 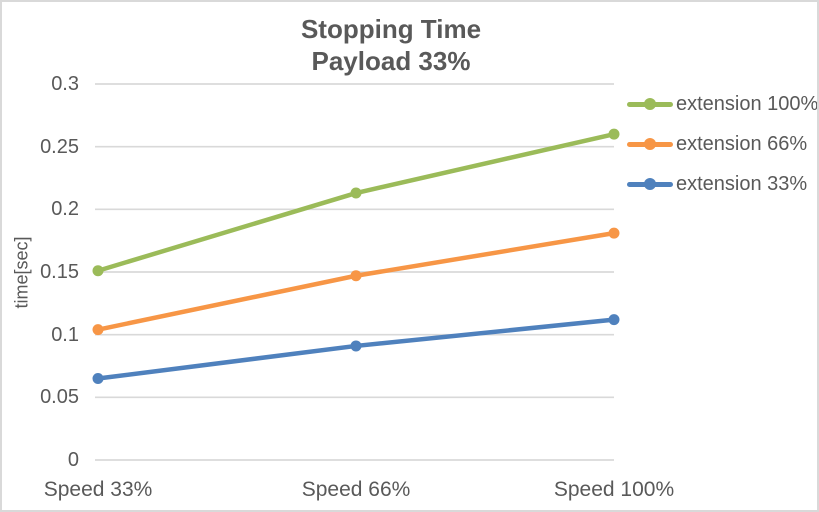 What do you see at coordinates (98, 489) in the screenshot?
I see `x-category-label-speed-33: Speed 33%` at bounding box center [98, 489].